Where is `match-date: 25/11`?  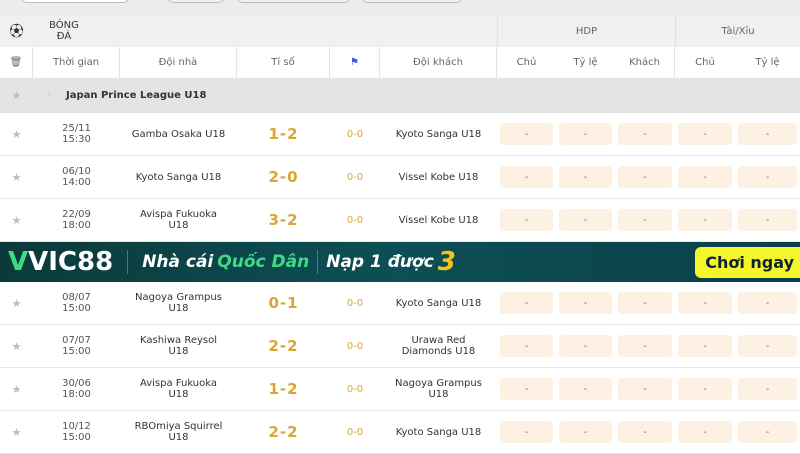
match-date: 25/11 is located at coordinates (76, 128).